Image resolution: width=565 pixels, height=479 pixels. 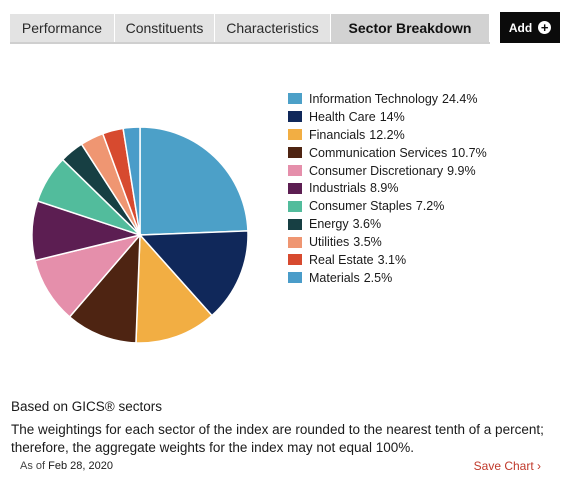 What do you see at coordinates (337, 134) in the screenshot?
I see `legend-label: Financials` at bounding box center [337, 134].